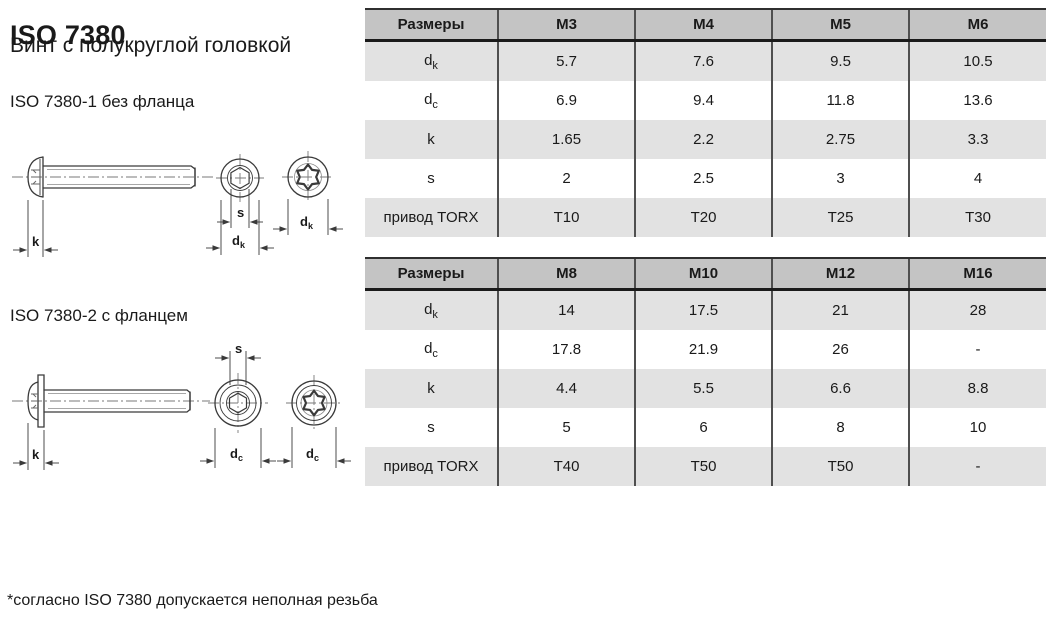 The height and width of the screenshot is (624, 1046). I want to click on table-row: s 5 6 8 10, so click(705, 427).